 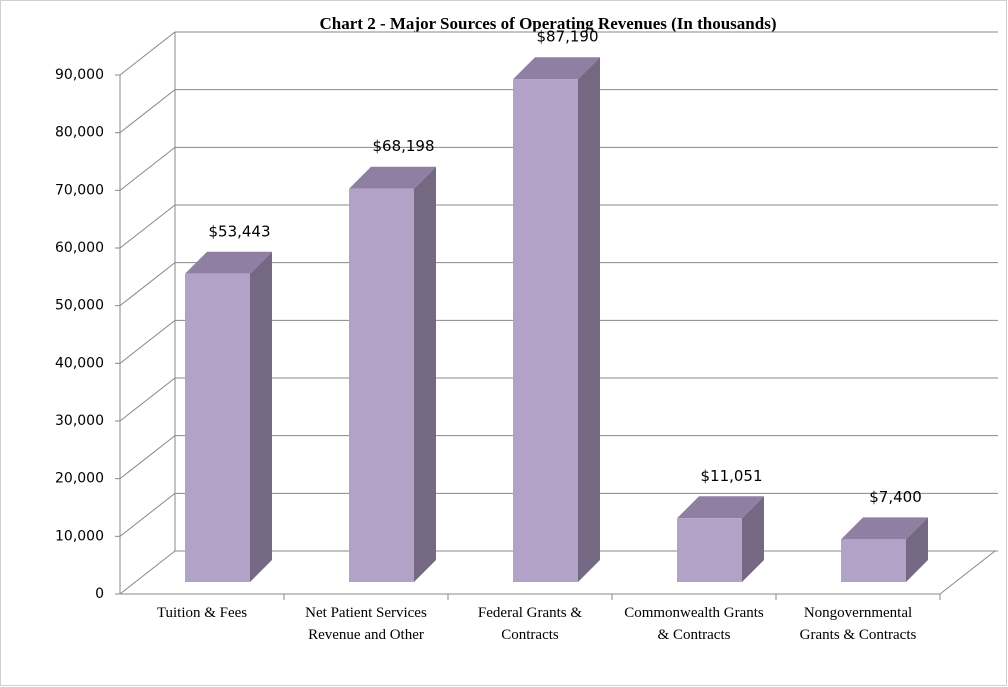 What do you see at coordinates (79, 536) in the screenshot?
I see `y-tick-label: 10,000` at bounding box center [79, 536].